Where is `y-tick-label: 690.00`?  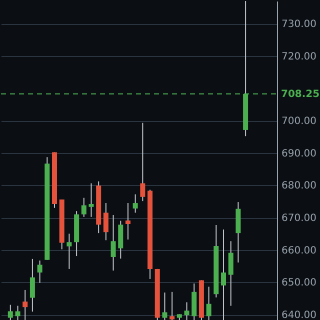
y-tick-label: 690.00 is located at coordinates (299, 154).